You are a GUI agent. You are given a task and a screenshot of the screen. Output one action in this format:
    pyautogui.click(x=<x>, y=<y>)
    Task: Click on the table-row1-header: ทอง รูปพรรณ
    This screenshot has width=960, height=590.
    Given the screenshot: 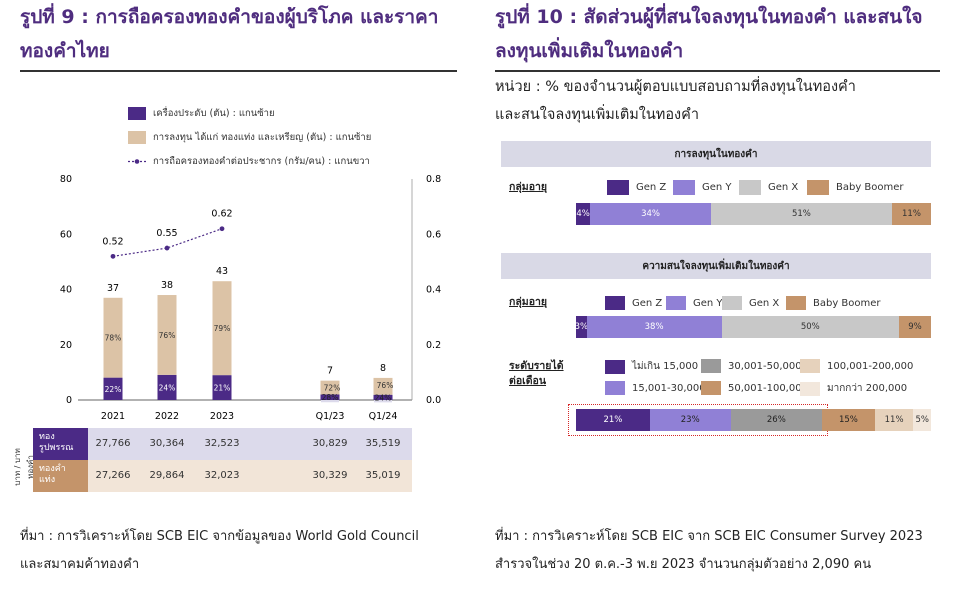 What is the action you would take?
    pyautogui.click(x=60, y=444)
    